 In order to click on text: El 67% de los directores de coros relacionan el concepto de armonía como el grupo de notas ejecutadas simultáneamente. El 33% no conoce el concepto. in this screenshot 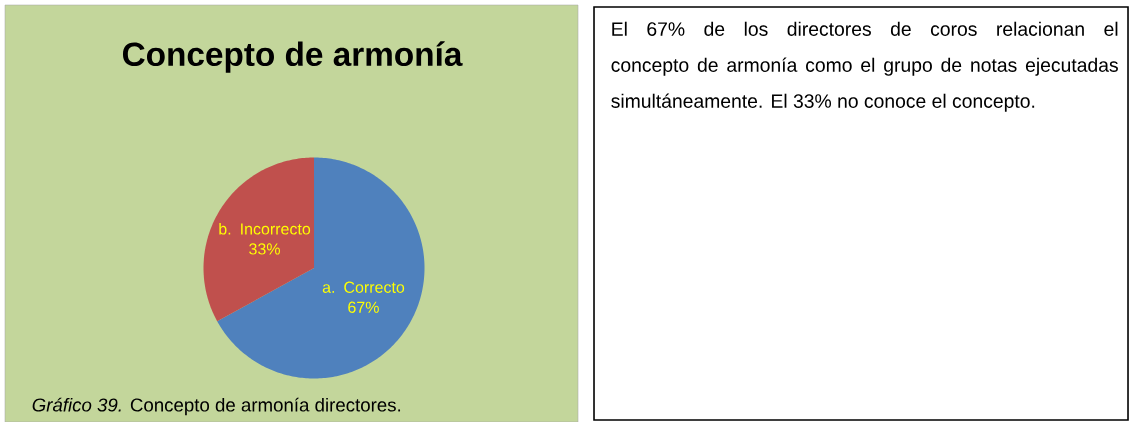, I will do `click(864, 66)`.